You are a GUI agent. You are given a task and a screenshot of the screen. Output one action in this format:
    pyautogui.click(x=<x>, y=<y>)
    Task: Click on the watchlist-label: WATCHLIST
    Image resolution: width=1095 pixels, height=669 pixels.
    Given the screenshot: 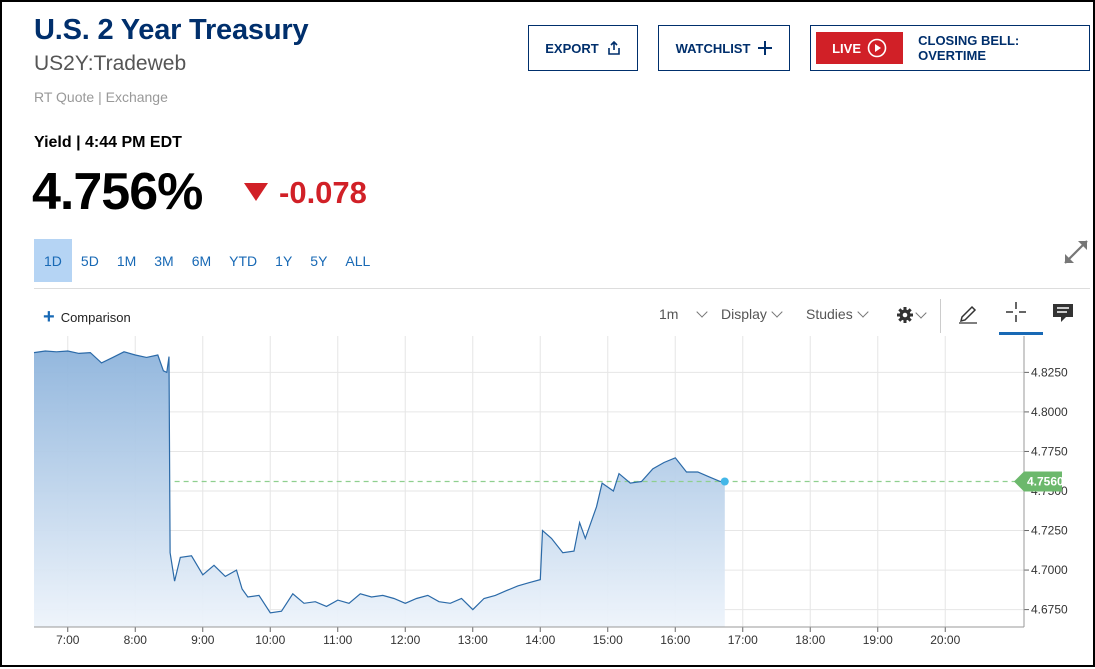 What is the action you would take?
    pyautogui.click(x=713, y=48)
    